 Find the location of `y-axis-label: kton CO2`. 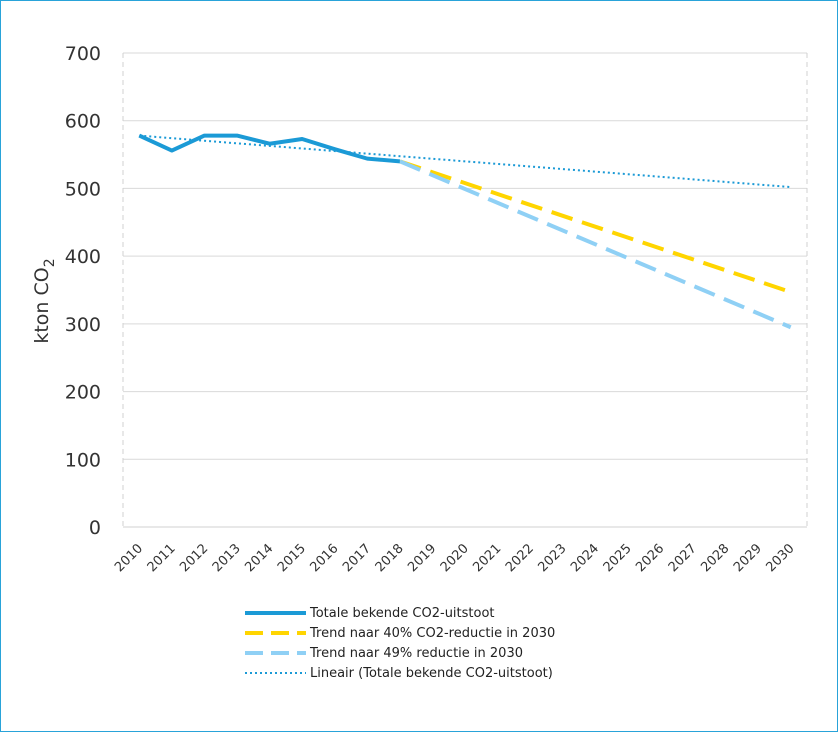

y-axis-label: kton CO2 is located at coordinates (44, 300).